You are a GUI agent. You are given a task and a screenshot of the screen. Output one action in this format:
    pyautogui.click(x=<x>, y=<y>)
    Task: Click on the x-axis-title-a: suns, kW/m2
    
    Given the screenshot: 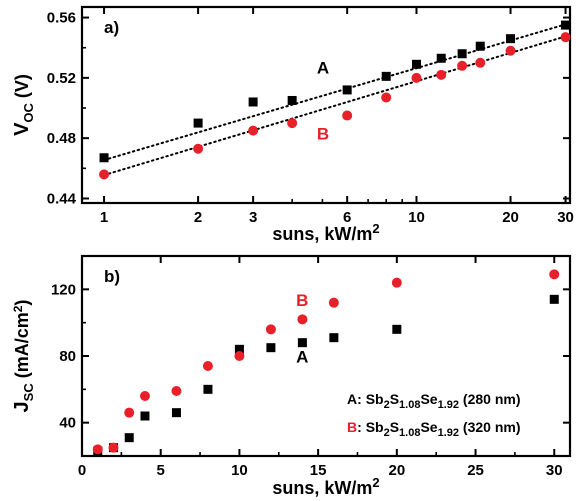 What is the action you would take?
    pyautogui.click(x=325, y=232)
    